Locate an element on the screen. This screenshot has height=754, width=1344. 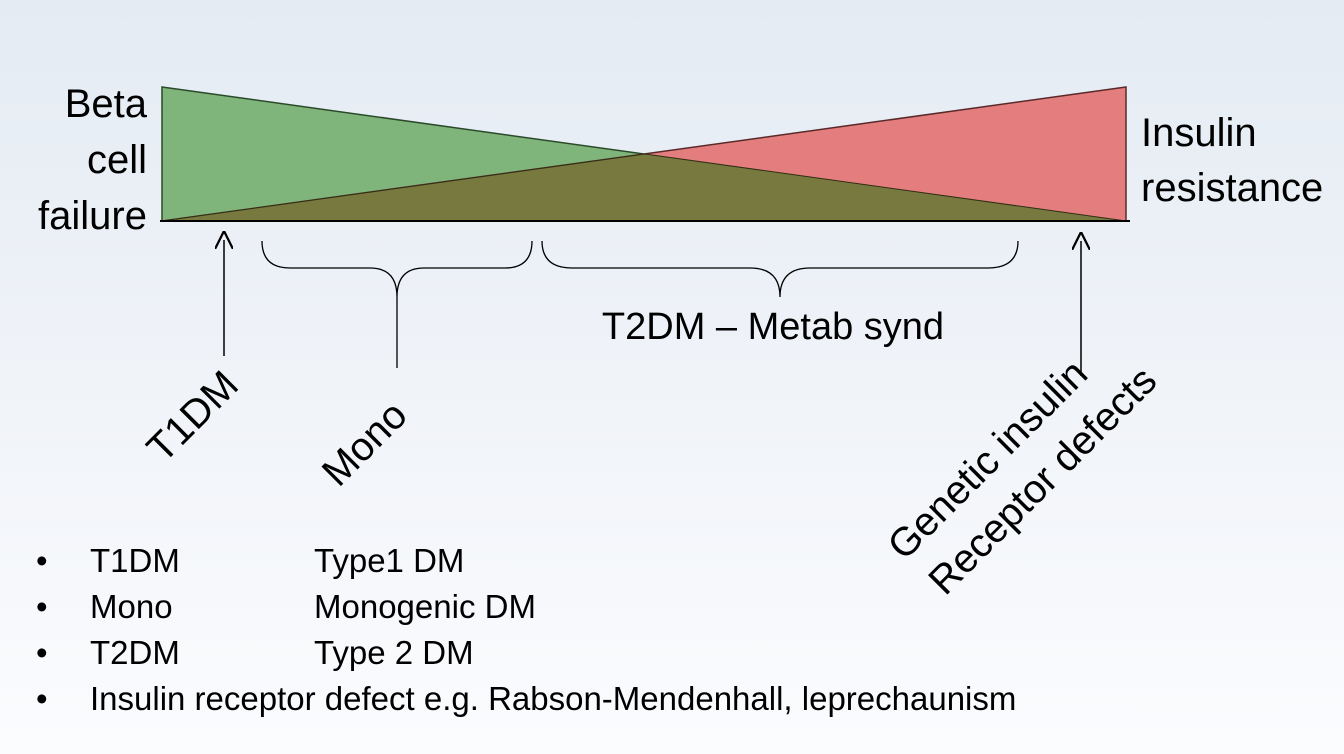
left-label-line-1: Beta is located at coordinates (106, 104).